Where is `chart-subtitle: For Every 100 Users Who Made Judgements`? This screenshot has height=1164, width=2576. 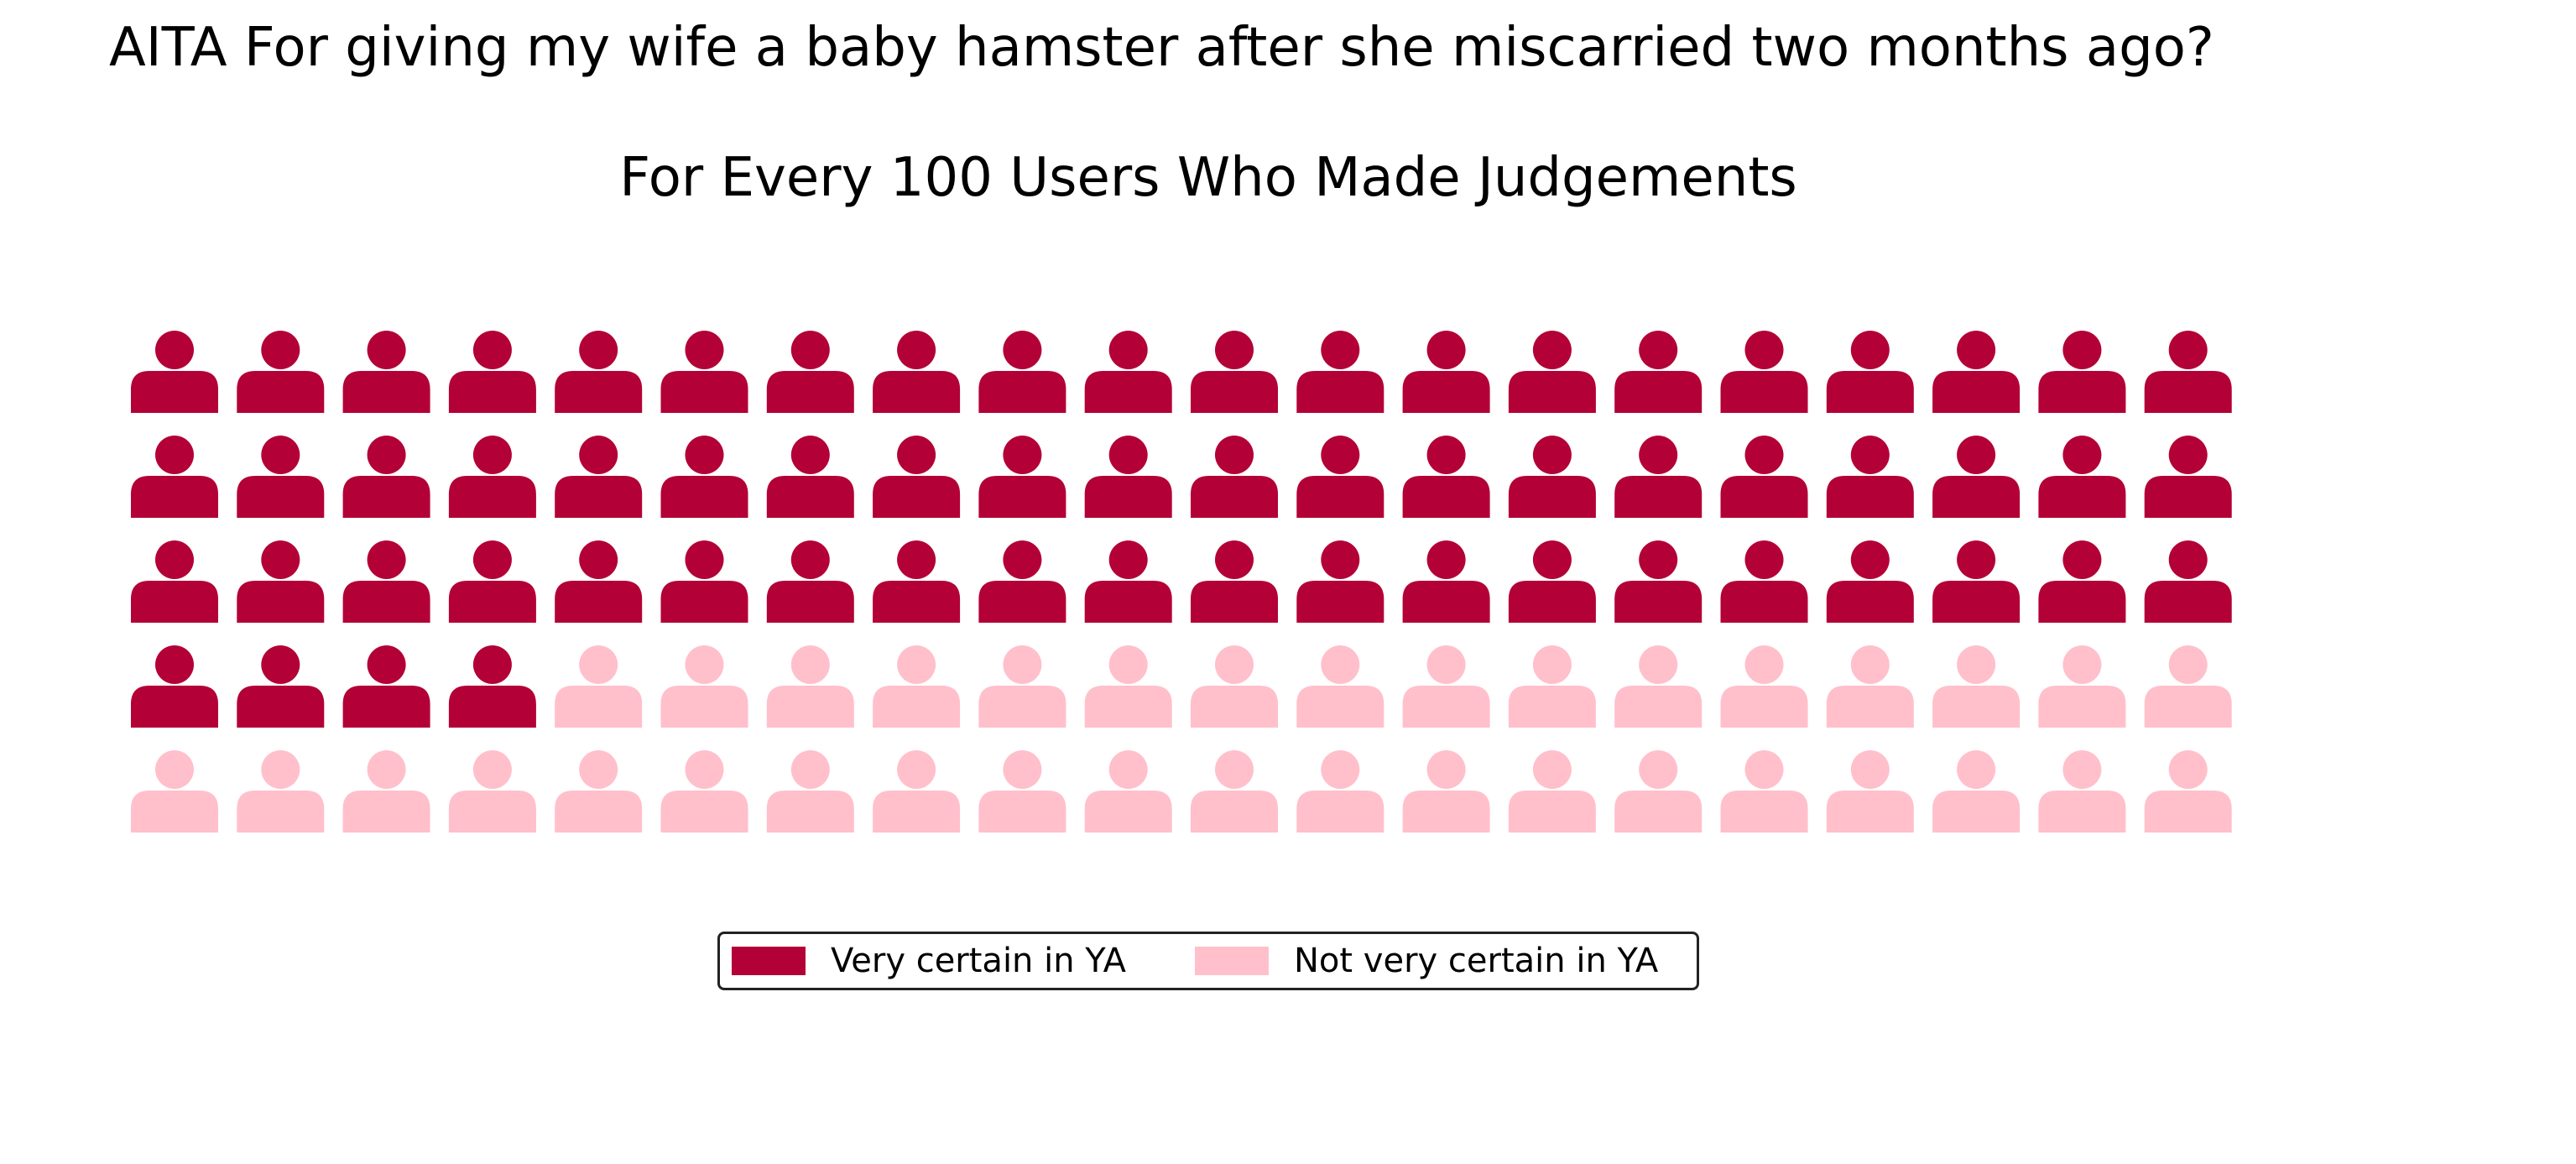
chart-subtitle: For Every 100 Users Who Made Judgements is located at coordinates (1208, 178).